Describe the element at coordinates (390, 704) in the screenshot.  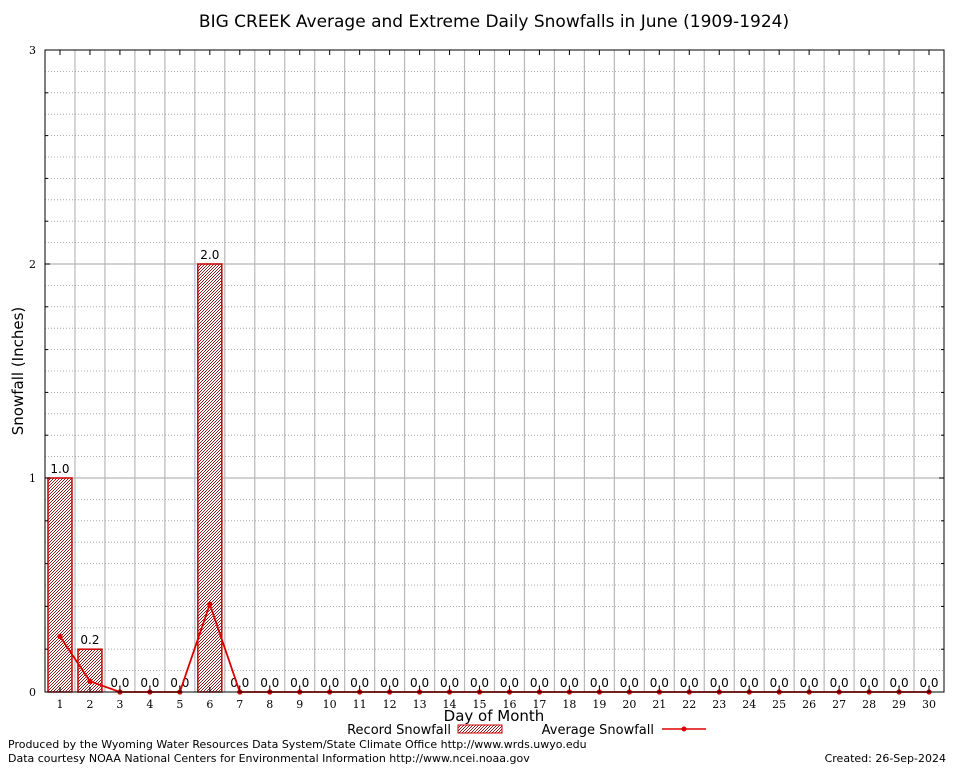
I see `x-tick-label: 12` at that location.